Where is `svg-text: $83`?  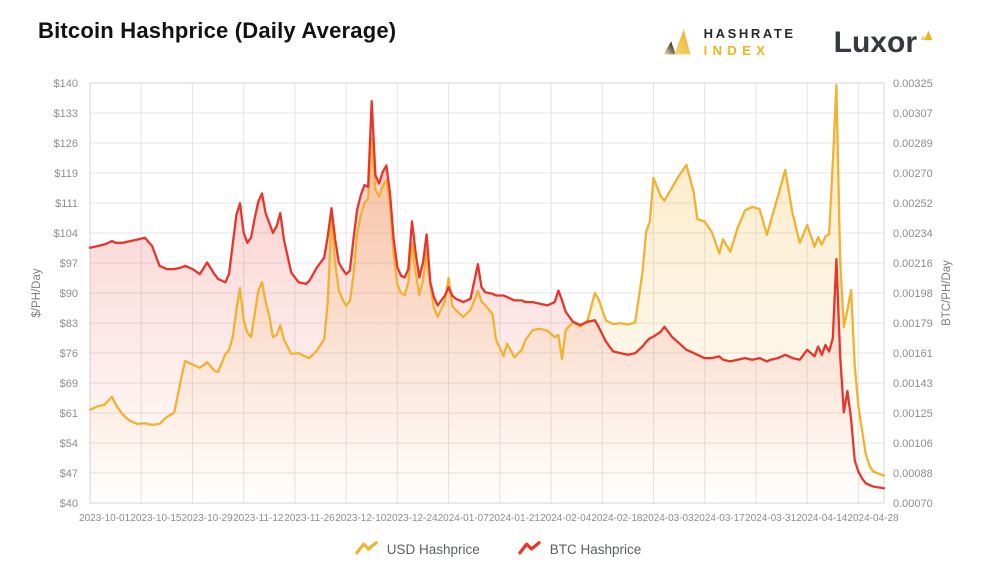
svg-text: $83 is located at coordinates (69, 324).